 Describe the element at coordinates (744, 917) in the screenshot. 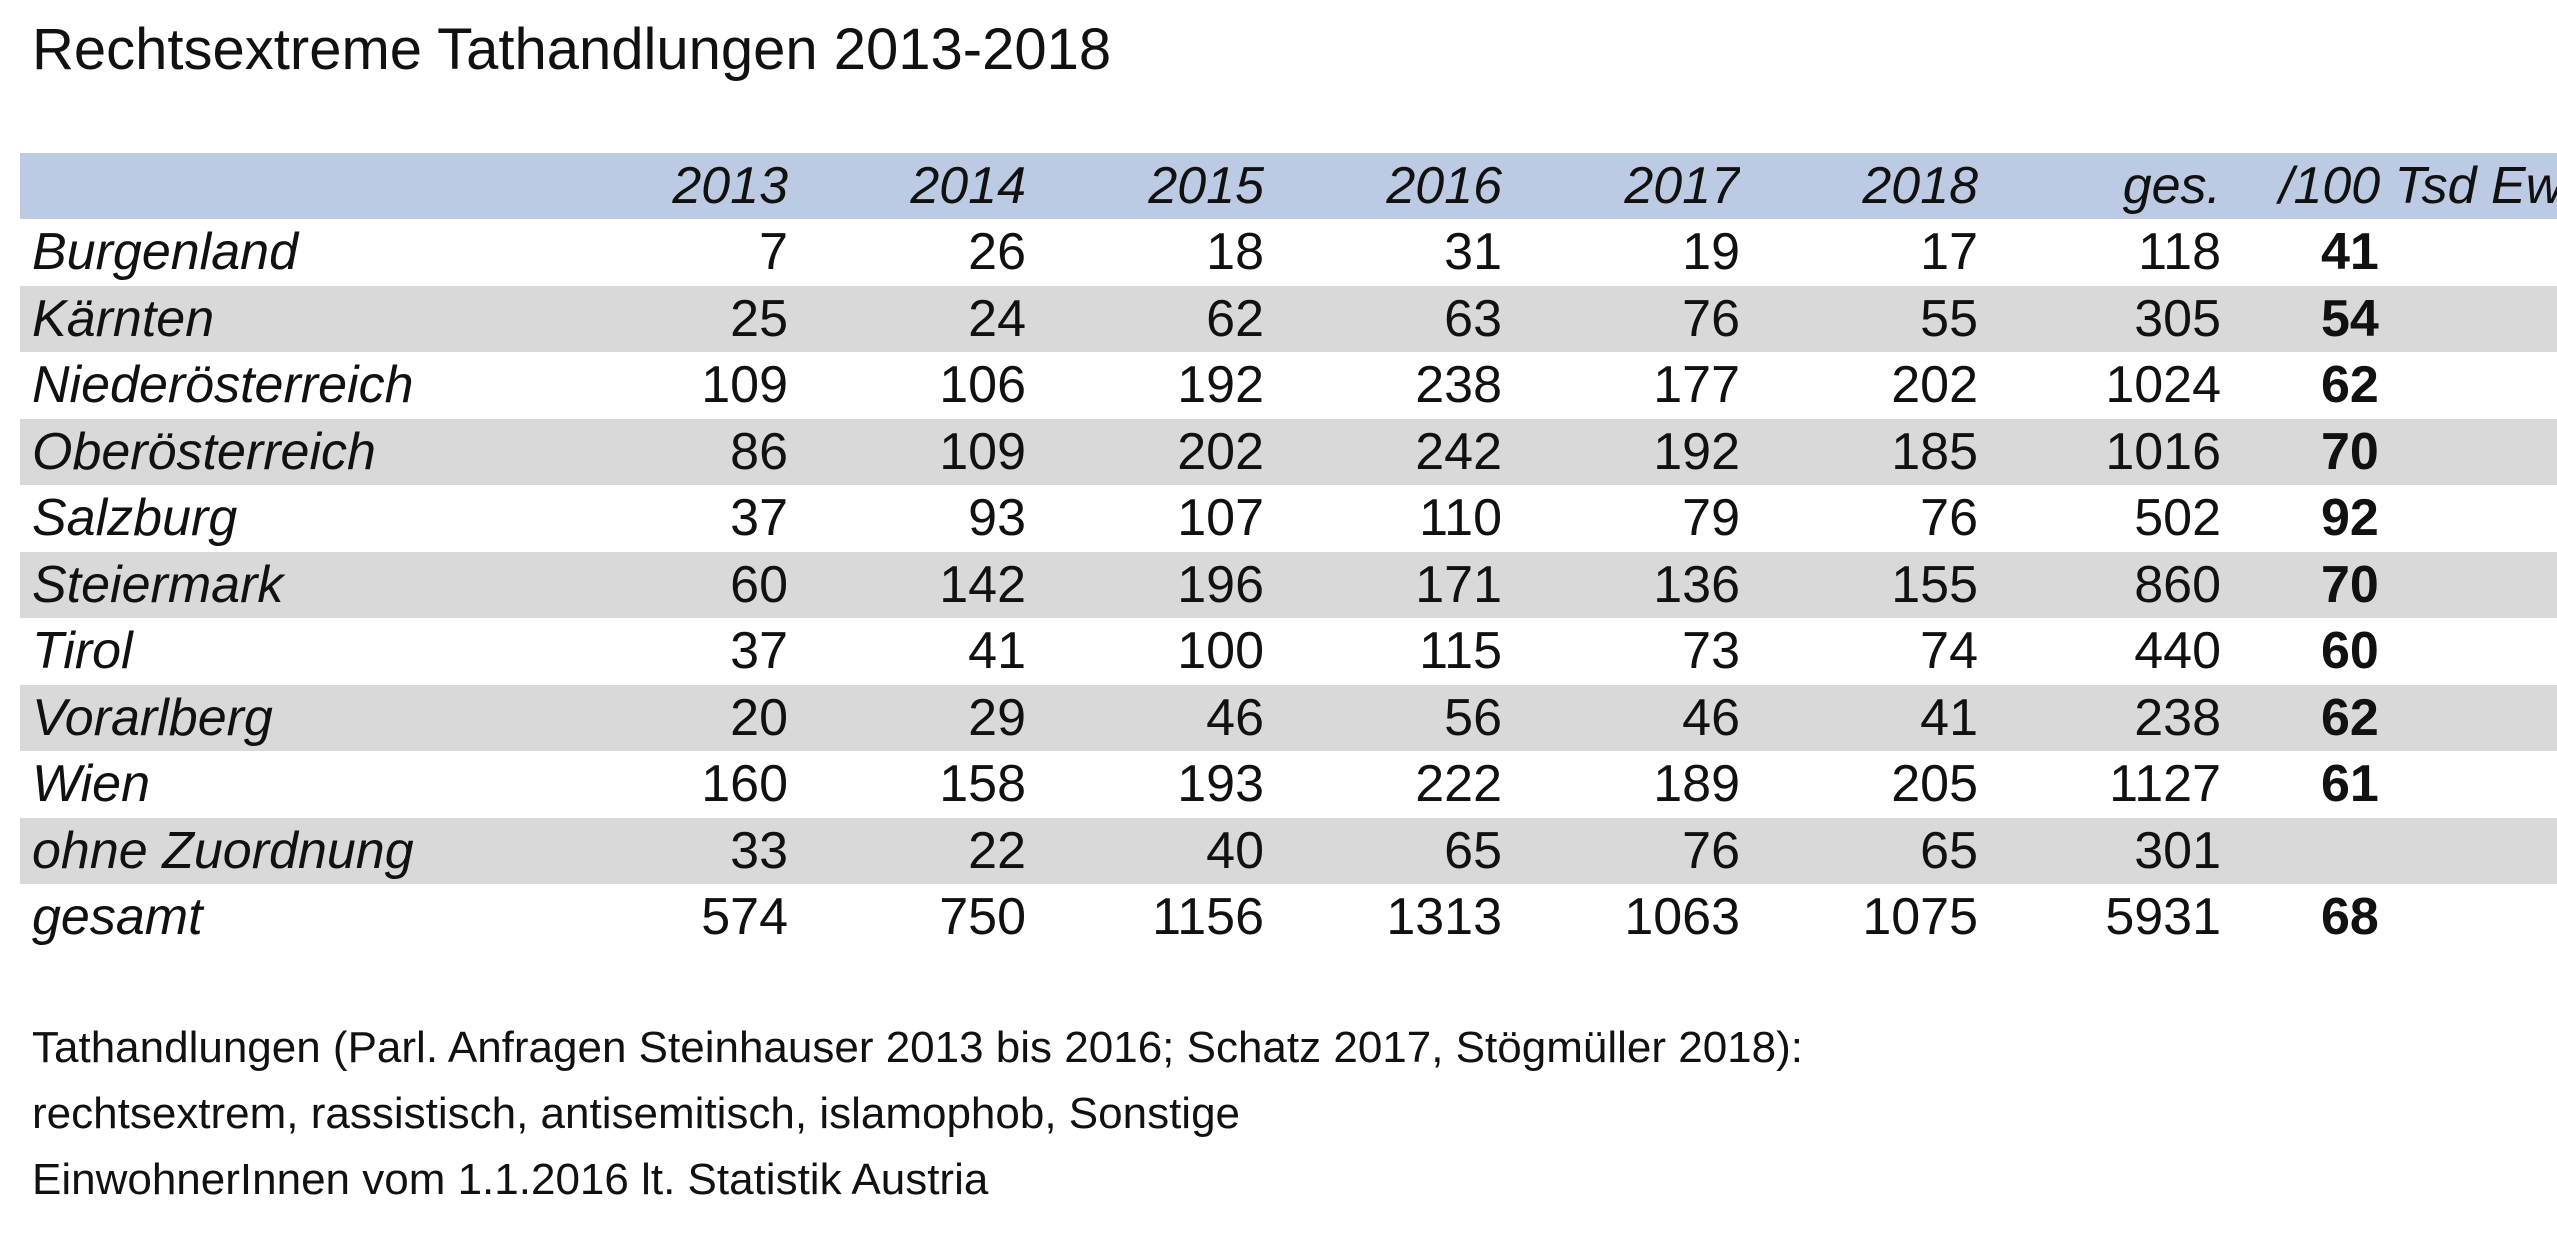

I see `value-cell: 574` at that location.